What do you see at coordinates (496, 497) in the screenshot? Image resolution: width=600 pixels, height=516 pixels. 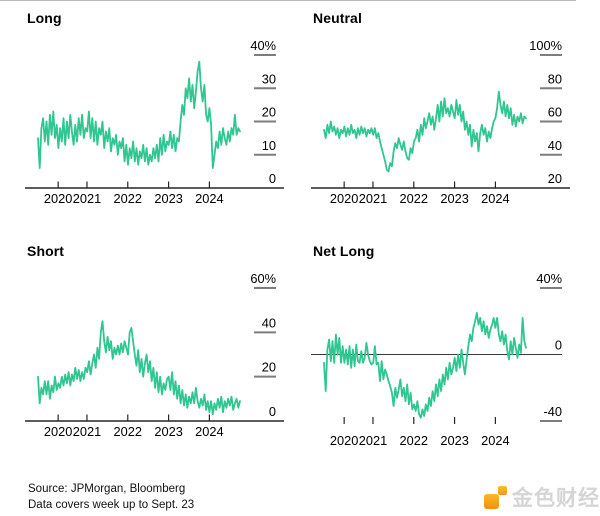 I see `golden-finance-icon` at bounding box center [496, 497].